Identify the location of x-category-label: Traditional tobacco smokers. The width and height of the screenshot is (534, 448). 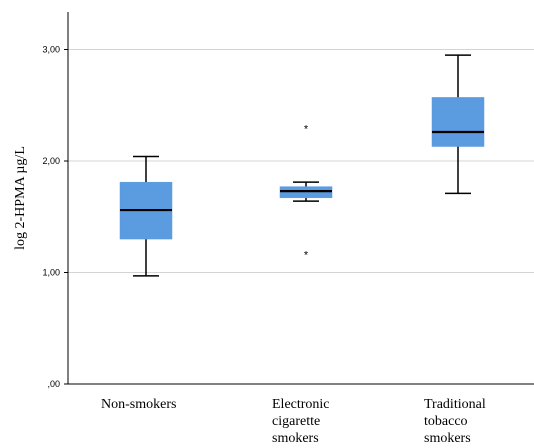
(455, 421).